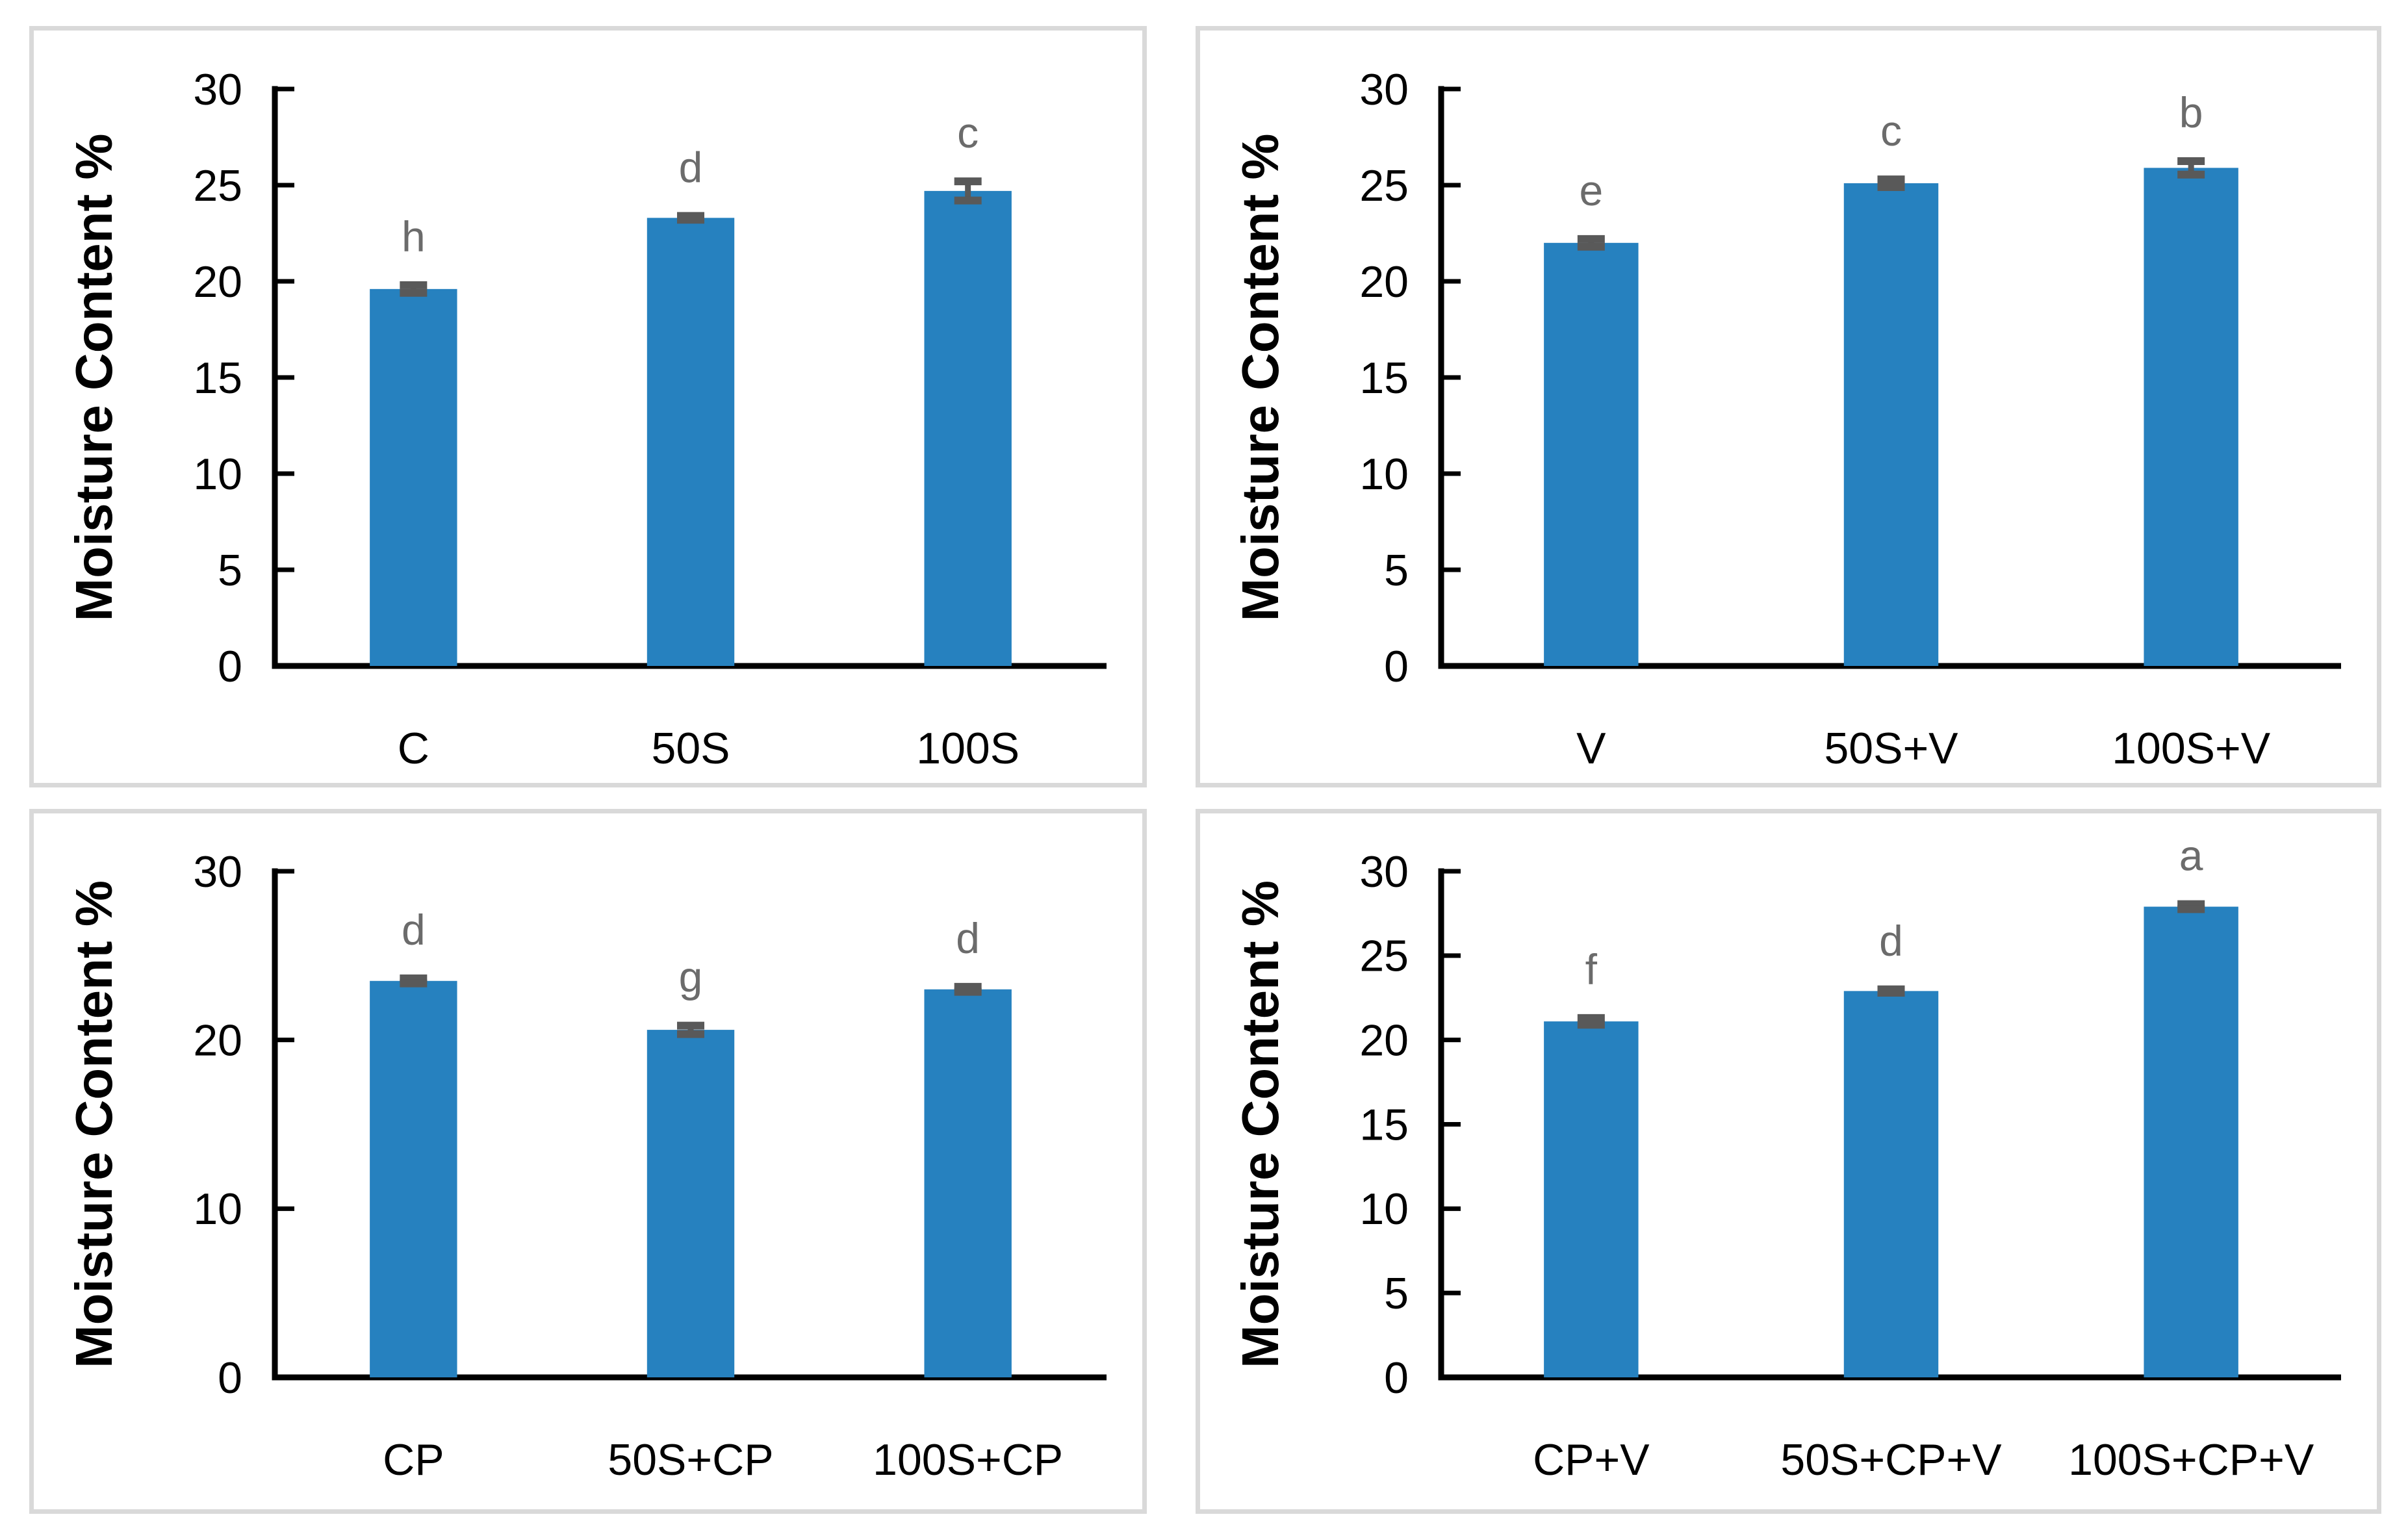  I want to click on category-label: CP, so click(413, 1460).